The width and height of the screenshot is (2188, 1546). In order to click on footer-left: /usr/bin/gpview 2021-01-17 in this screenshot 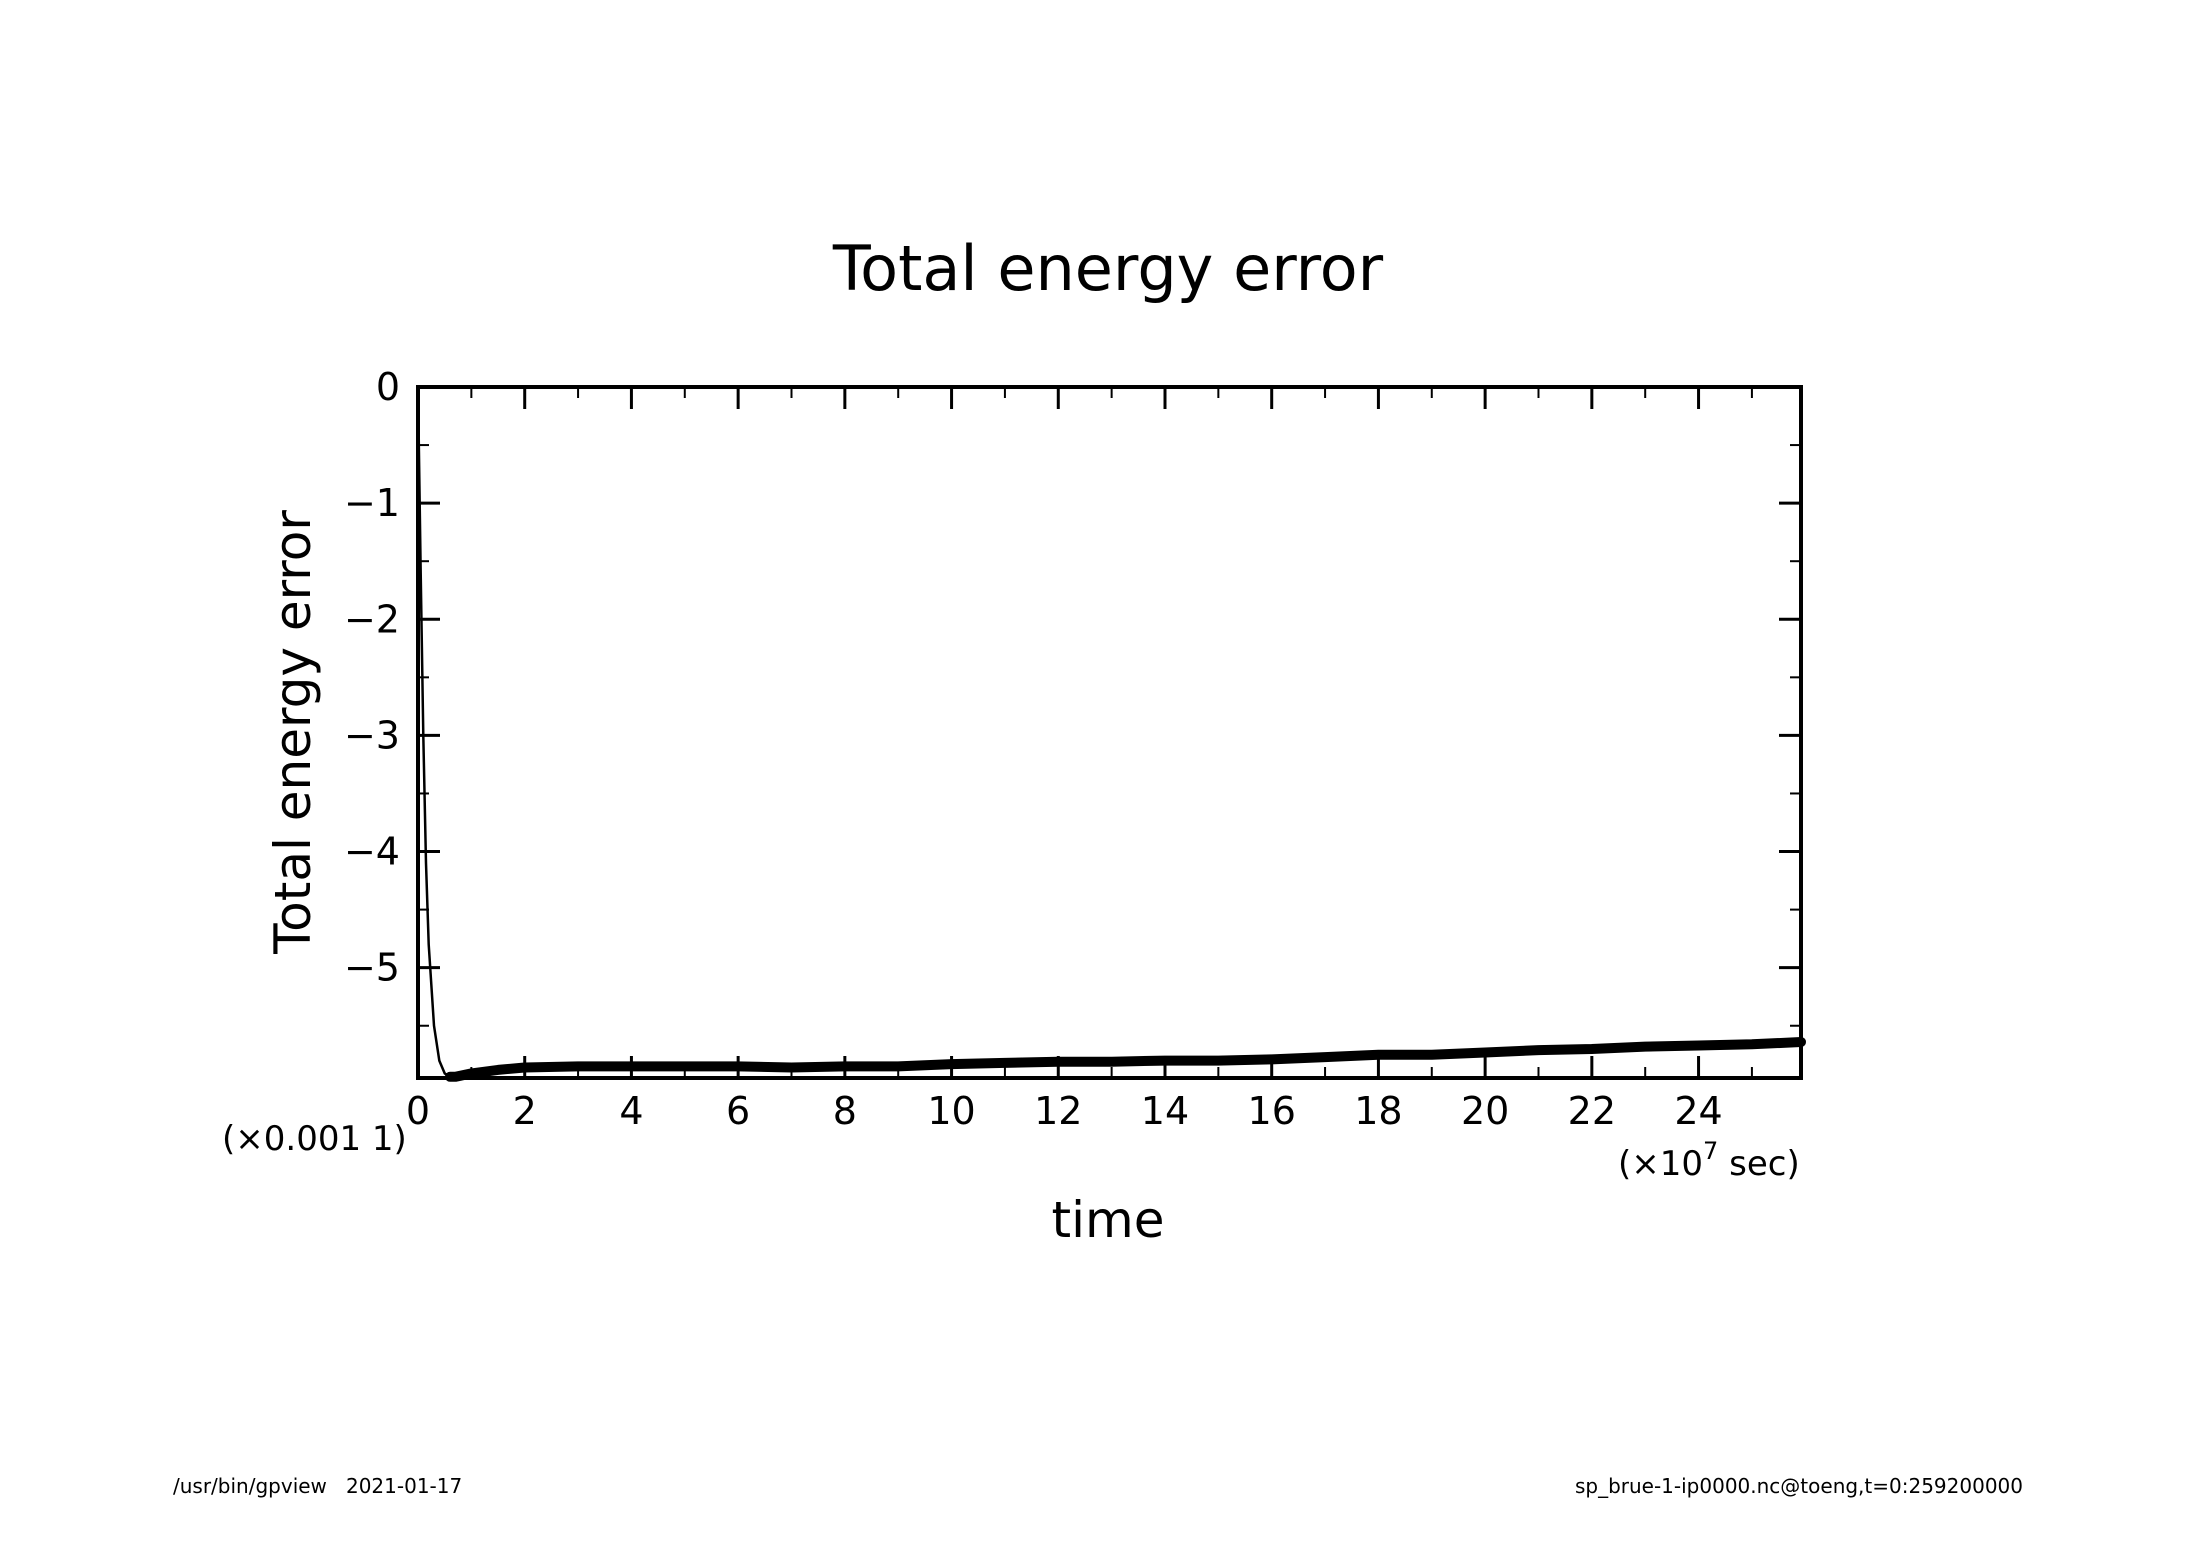, I will do `click(318, 1486)`.